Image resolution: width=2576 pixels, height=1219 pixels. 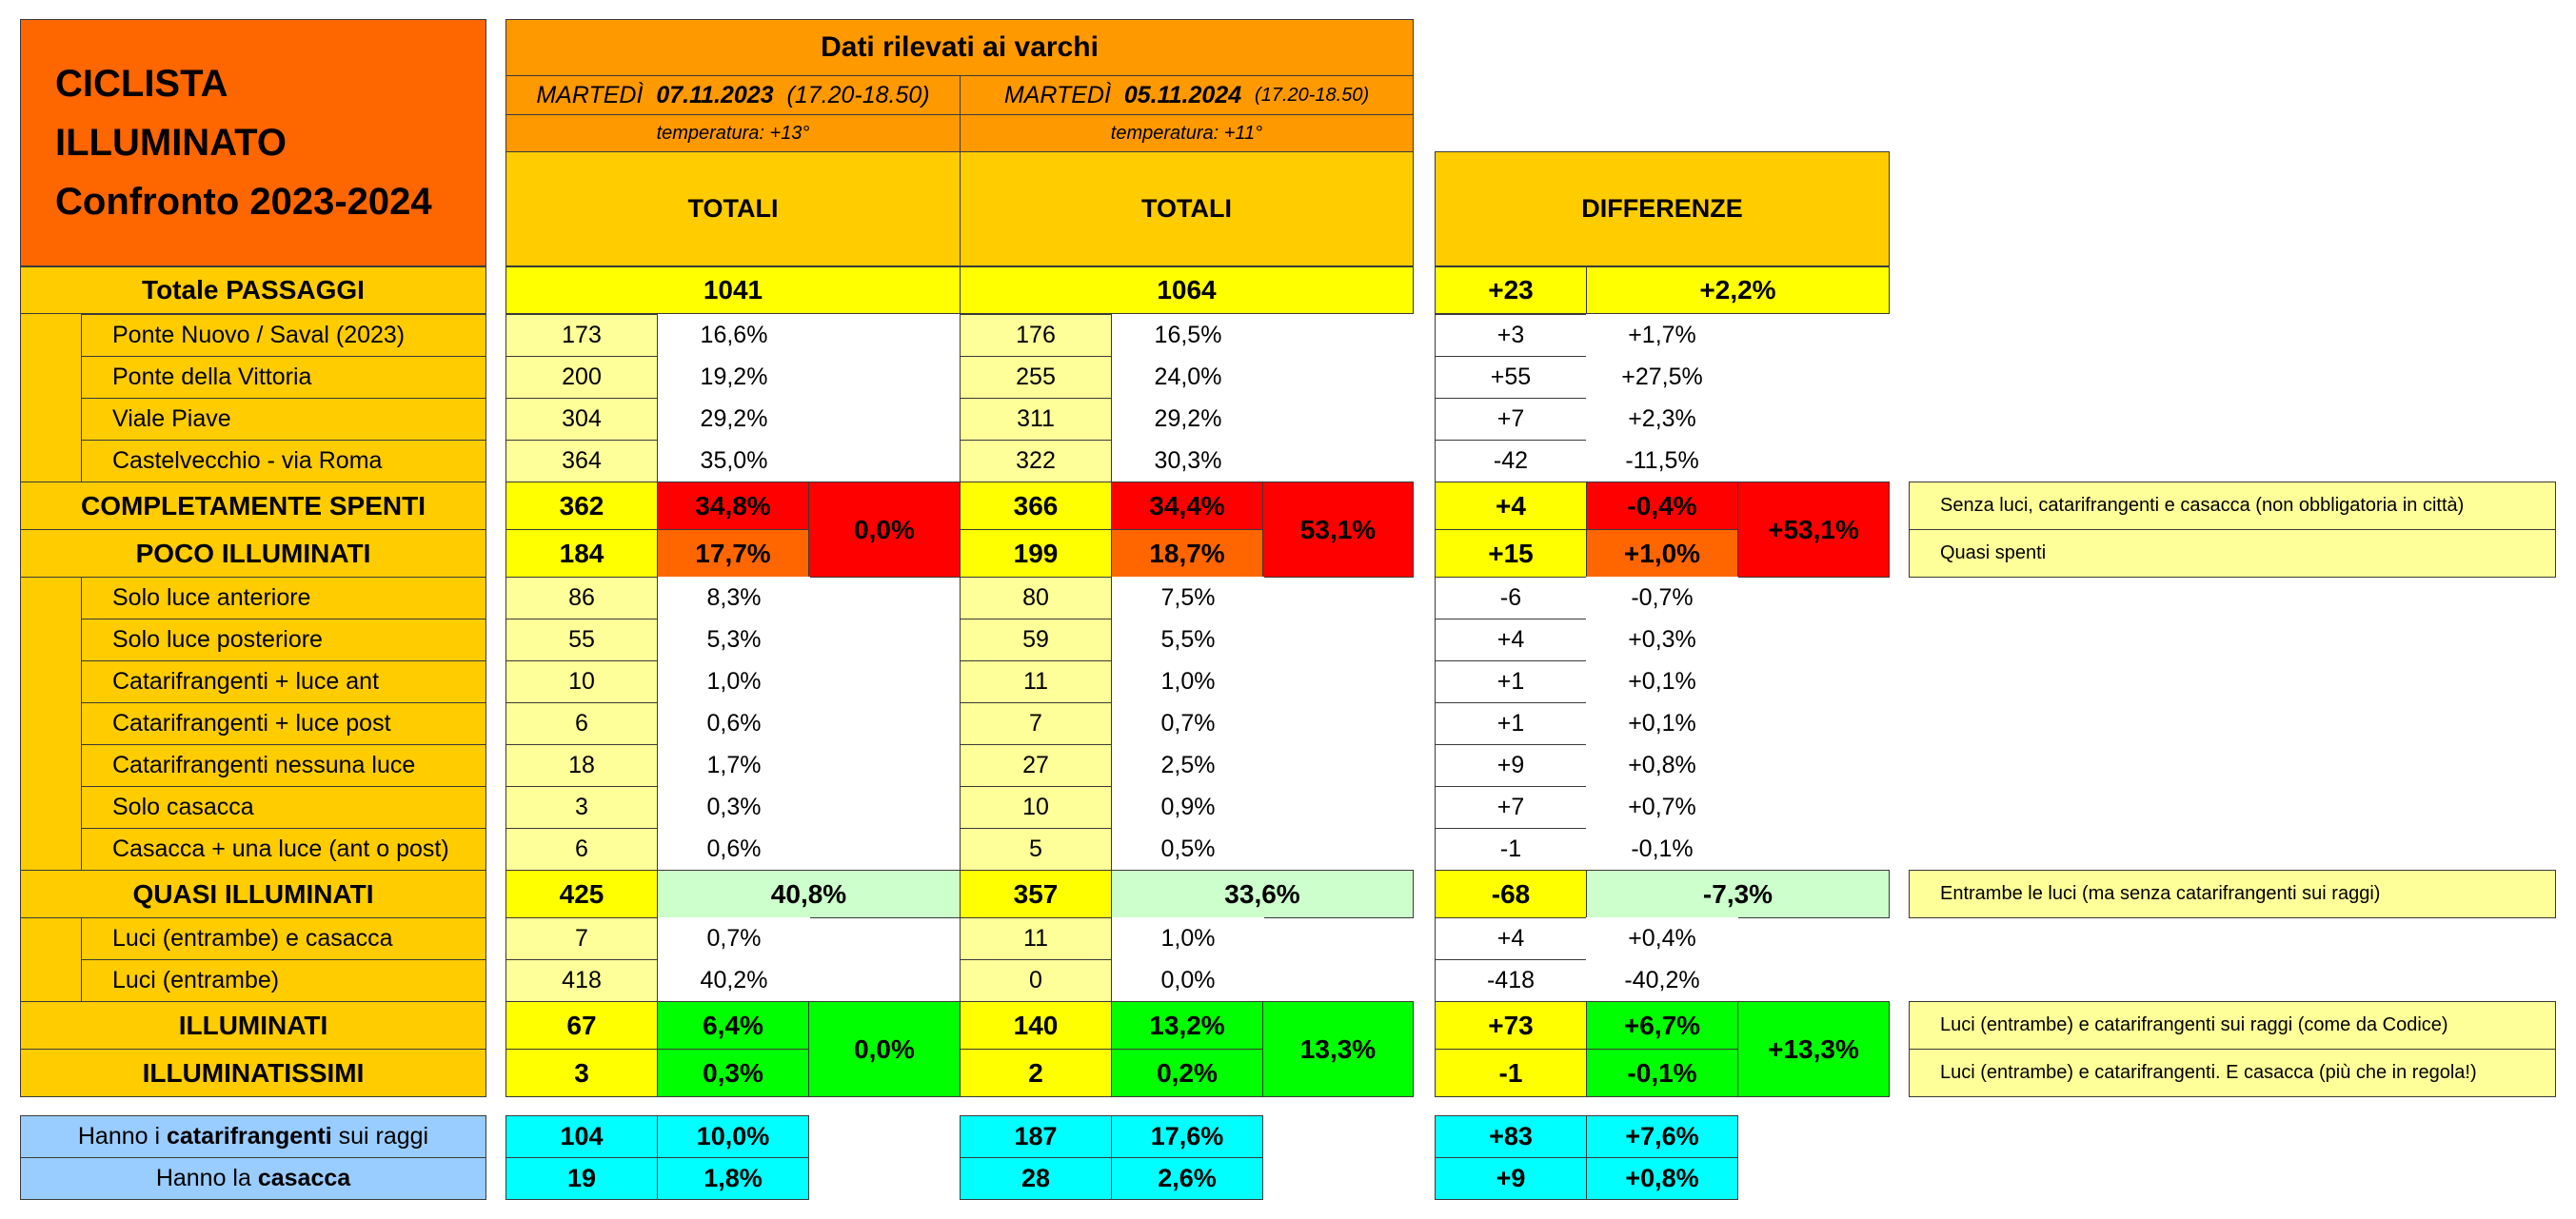 What do you see at coordinates (734, 765) in the screenshot?
I see `sub-percent-2023: 1,7%` at bounding box center [734, 765].